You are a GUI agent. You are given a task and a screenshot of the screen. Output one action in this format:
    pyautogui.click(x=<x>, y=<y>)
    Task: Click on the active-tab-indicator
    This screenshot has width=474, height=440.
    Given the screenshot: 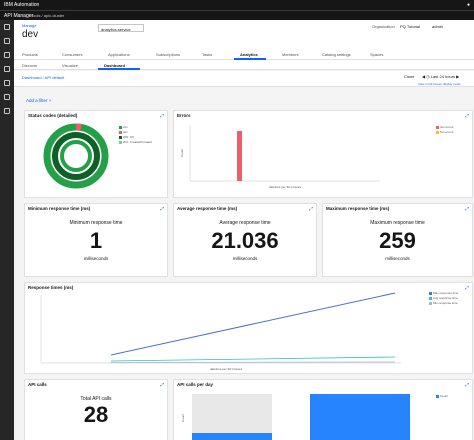 What is the action you would take?
    pyautogui.click(x=250, y=59)
    